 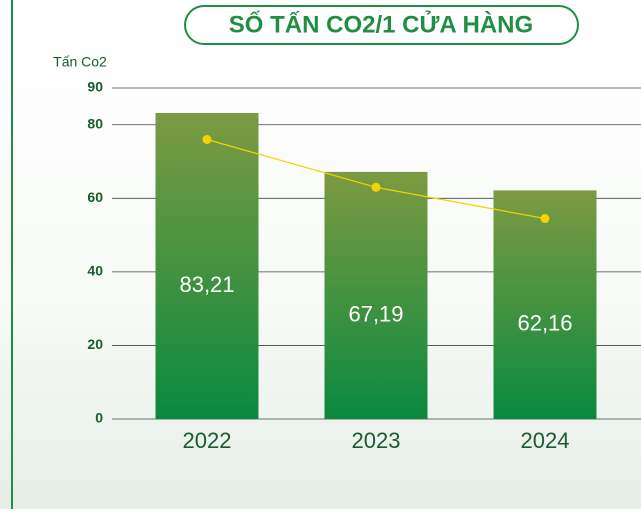 What do you see at coordinates (544, 323) in the screenshot?
I see `value-label: 62,16` at bounding box center [544, 323].